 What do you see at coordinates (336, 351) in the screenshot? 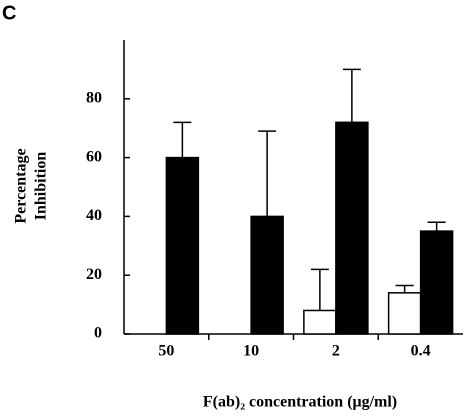
I see `x-tick-label: 2` at bounding box center [336, 351].